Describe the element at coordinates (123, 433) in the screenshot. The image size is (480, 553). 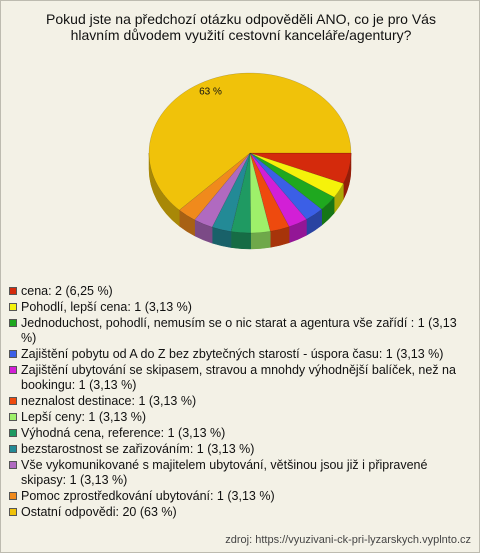
I see `legend-label: Výhodná cena, reference: 1 (3,13 %)` at that location.